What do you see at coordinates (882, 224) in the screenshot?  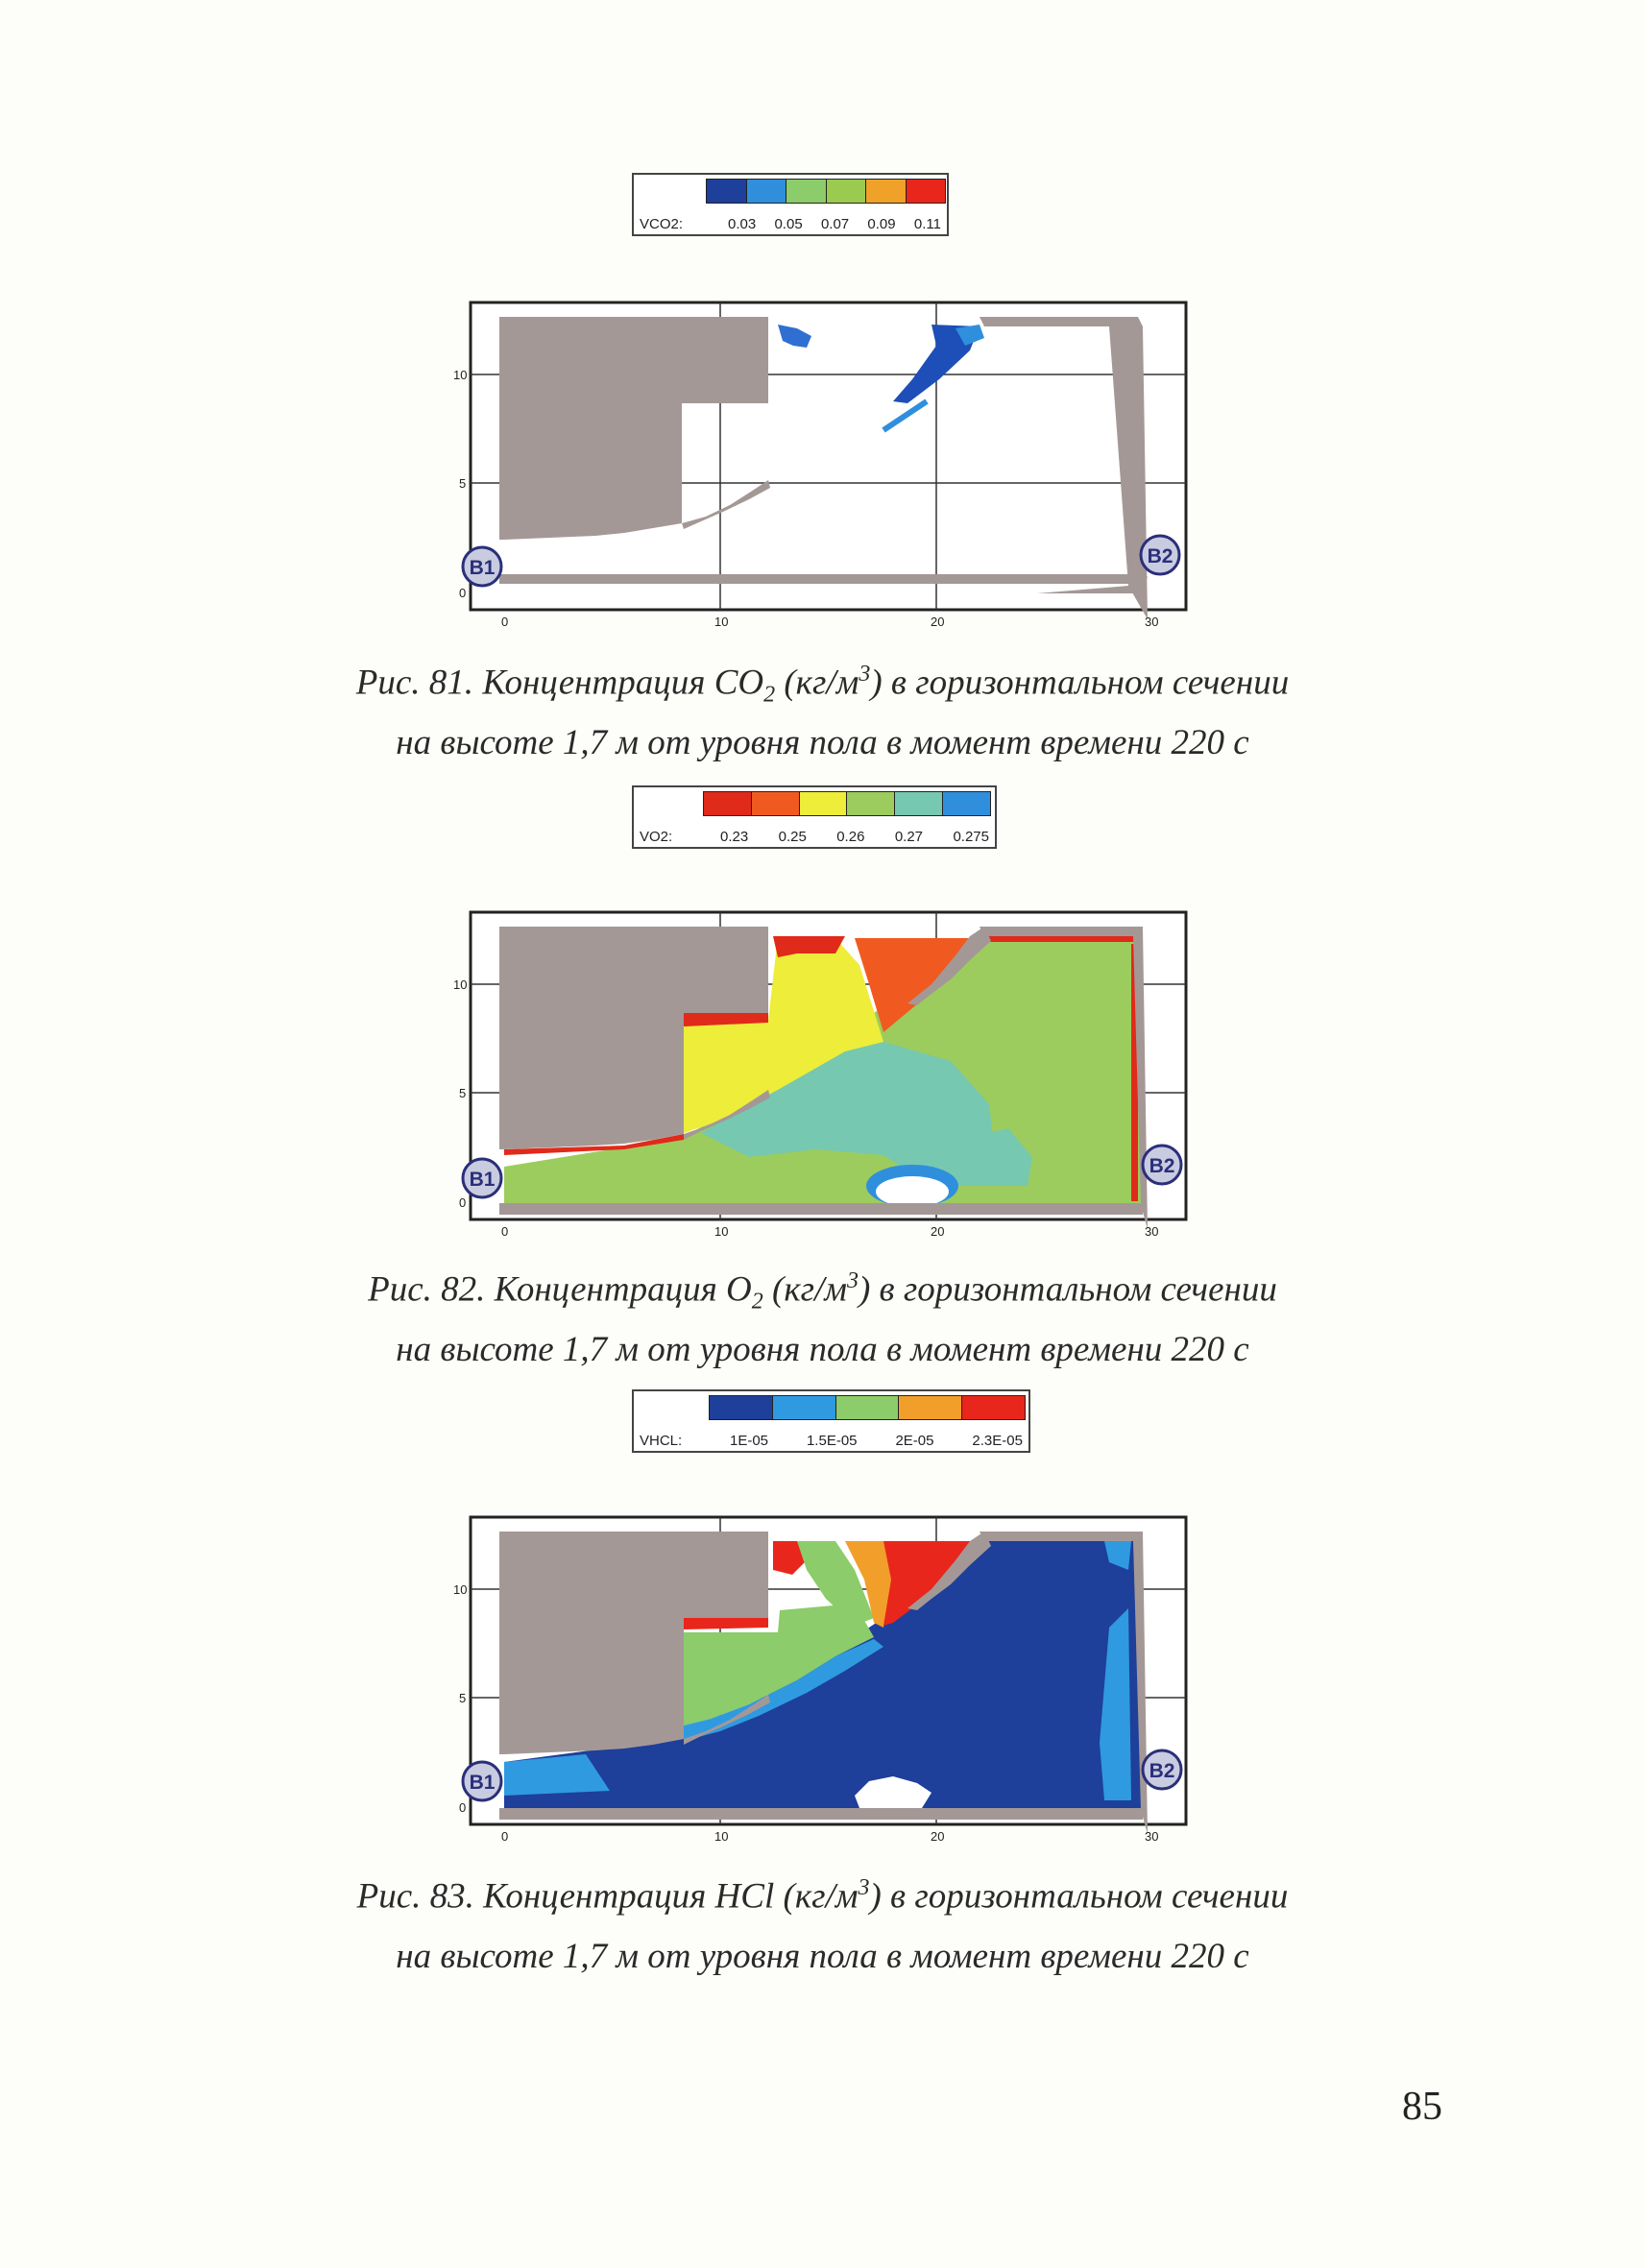 I see `legend-tick: 0.09` at bounding box center [882, 224].